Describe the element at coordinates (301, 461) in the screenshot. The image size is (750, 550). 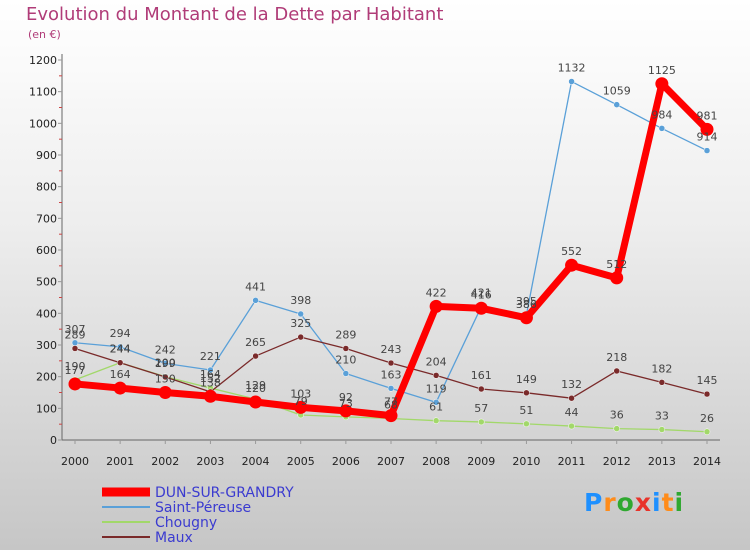
I see `x-tick-label: 2005` at that location.